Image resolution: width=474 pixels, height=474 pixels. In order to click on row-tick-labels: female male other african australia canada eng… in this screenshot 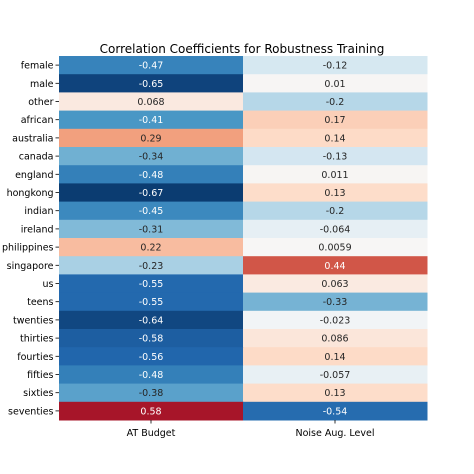, I will do `click(30, 239)`.